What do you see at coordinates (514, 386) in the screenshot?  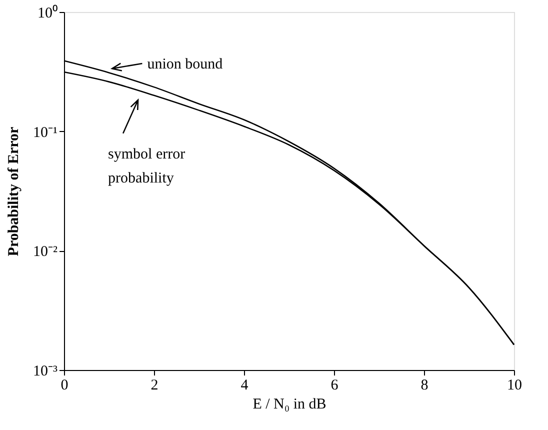 I see `x-tick-label: 10` at bounding box center [514, 386].